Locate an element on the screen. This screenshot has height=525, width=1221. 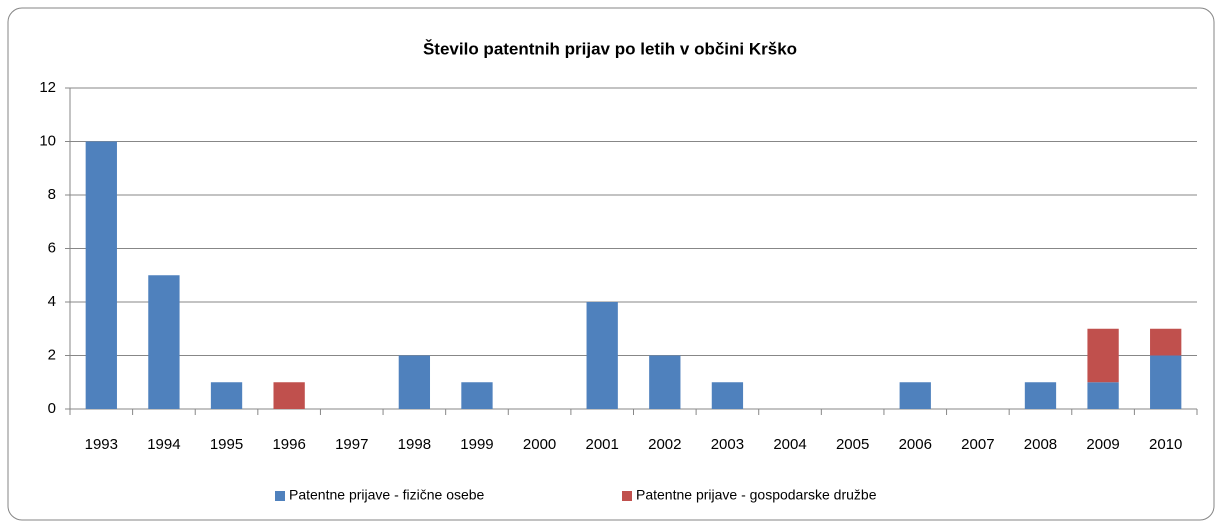
x-tick-label: 1996 is located at coordinates (288, 444).